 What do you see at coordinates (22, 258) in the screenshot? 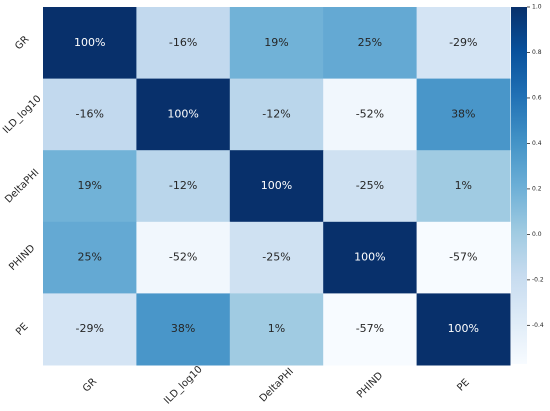
I see `y-tick-label: PHIND` at bounding box center [22, 258].